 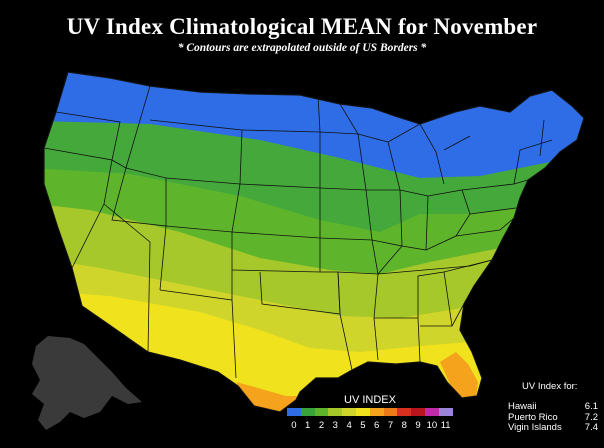 What do you see at coordinates (377, 425) in the screenshot?
I see `legend-label: 6` at bounding box center [377, 425].